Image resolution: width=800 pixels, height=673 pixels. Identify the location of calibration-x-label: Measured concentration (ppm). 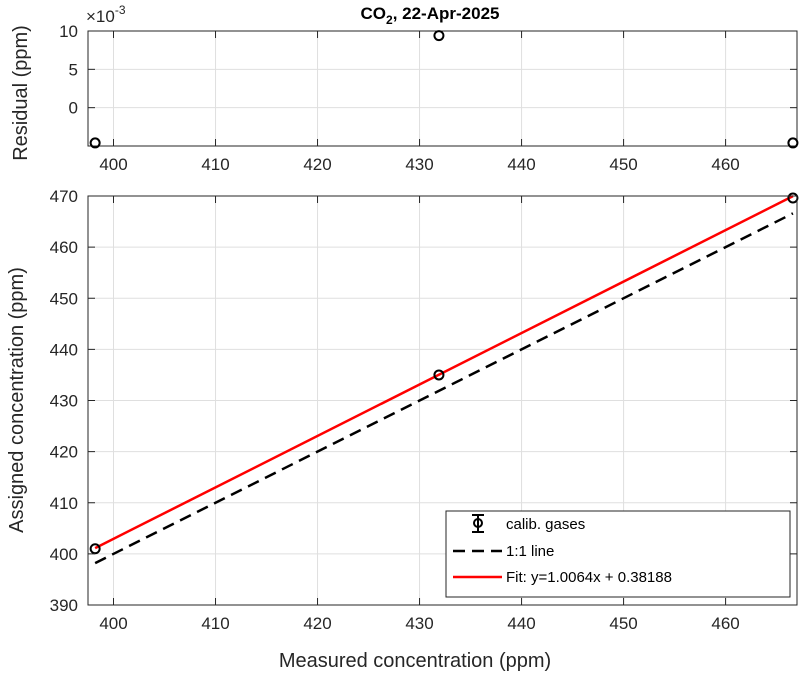
(415, 661).